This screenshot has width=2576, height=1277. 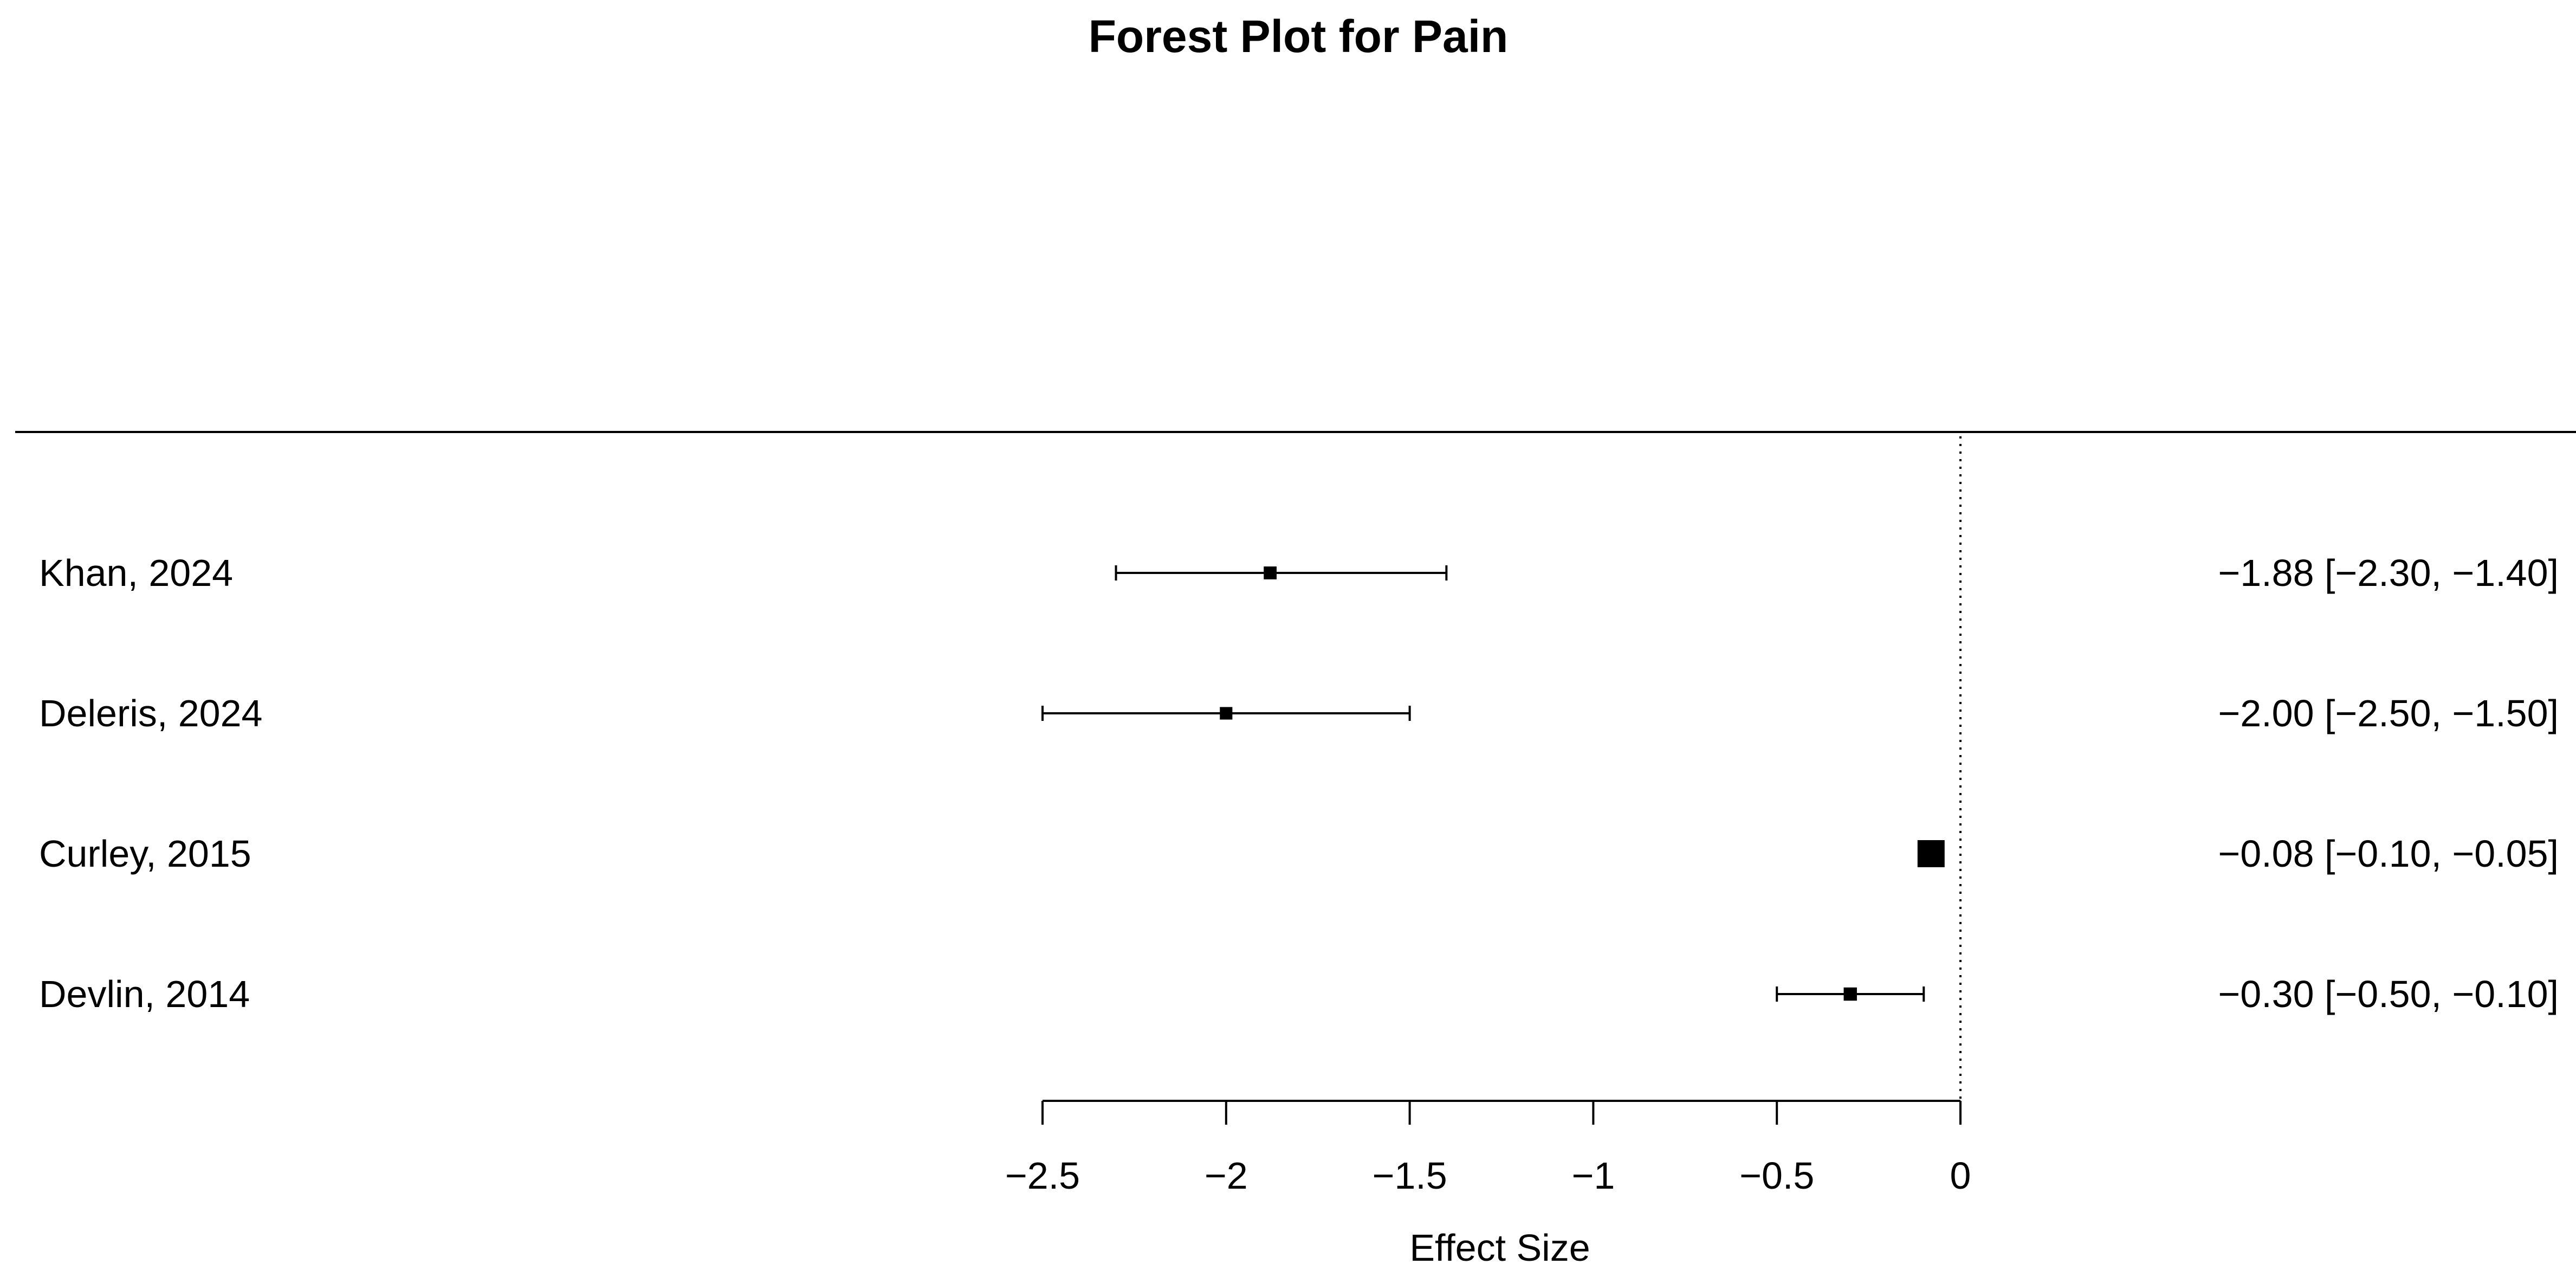 I want to click on chart-title: Forest Plot for Pain, so click(x=1299, y=36).